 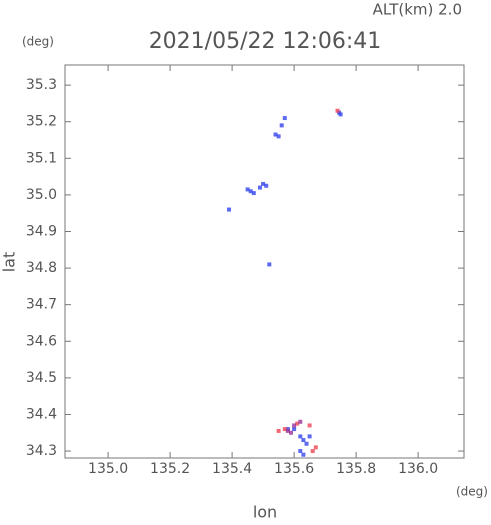 What do you see at coordinates (417, 10) in the screenshot?
I see `altitude-label: ALT(km) 2.0` at bounding box center [417, 10].